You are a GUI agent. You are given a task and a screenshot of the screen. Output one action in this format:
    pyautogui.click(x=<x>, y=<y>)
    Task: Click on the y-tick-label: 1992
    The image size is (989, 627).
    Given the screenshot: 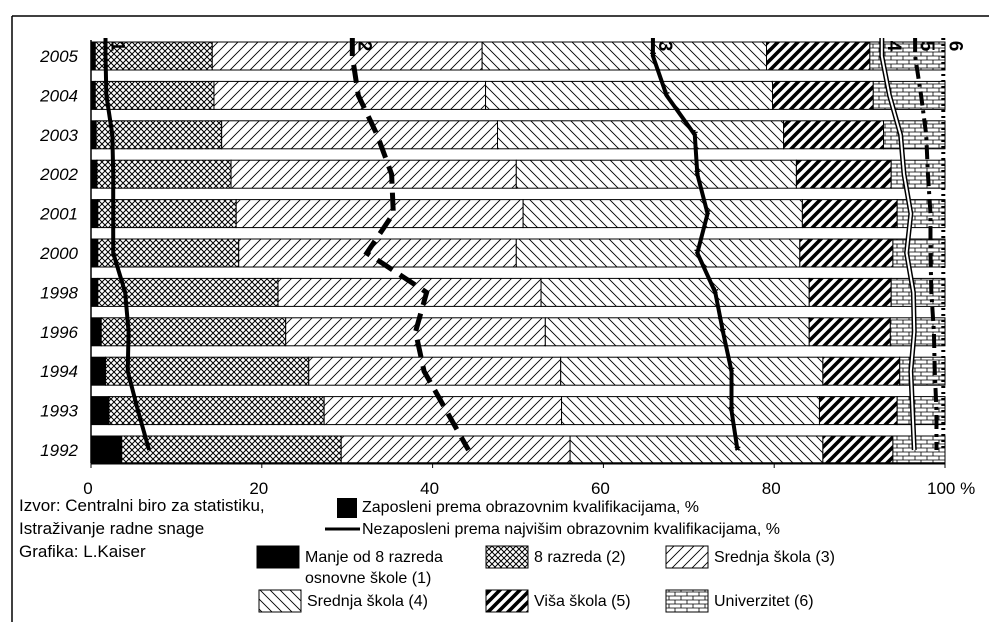 What is the action you would take?
    pyautogui.click(x=59, y=450)
    